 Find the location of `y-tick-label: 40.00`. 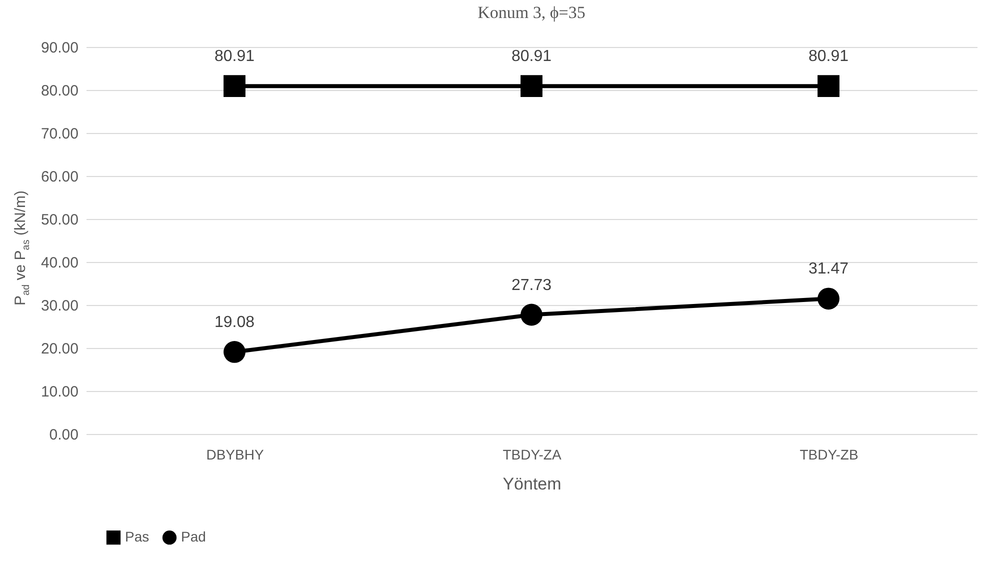

y-tick-label: 40.00 is located at coordinates (59, 263).